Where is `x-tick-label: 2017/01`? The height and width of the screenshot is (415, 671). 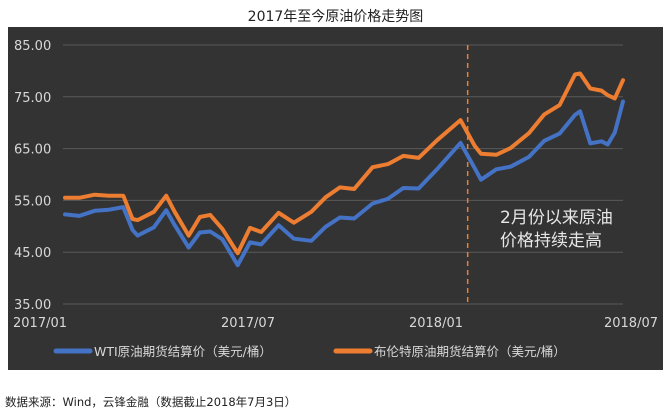 x-tick-label: 2017/01 is located at coordinates (40, 323).